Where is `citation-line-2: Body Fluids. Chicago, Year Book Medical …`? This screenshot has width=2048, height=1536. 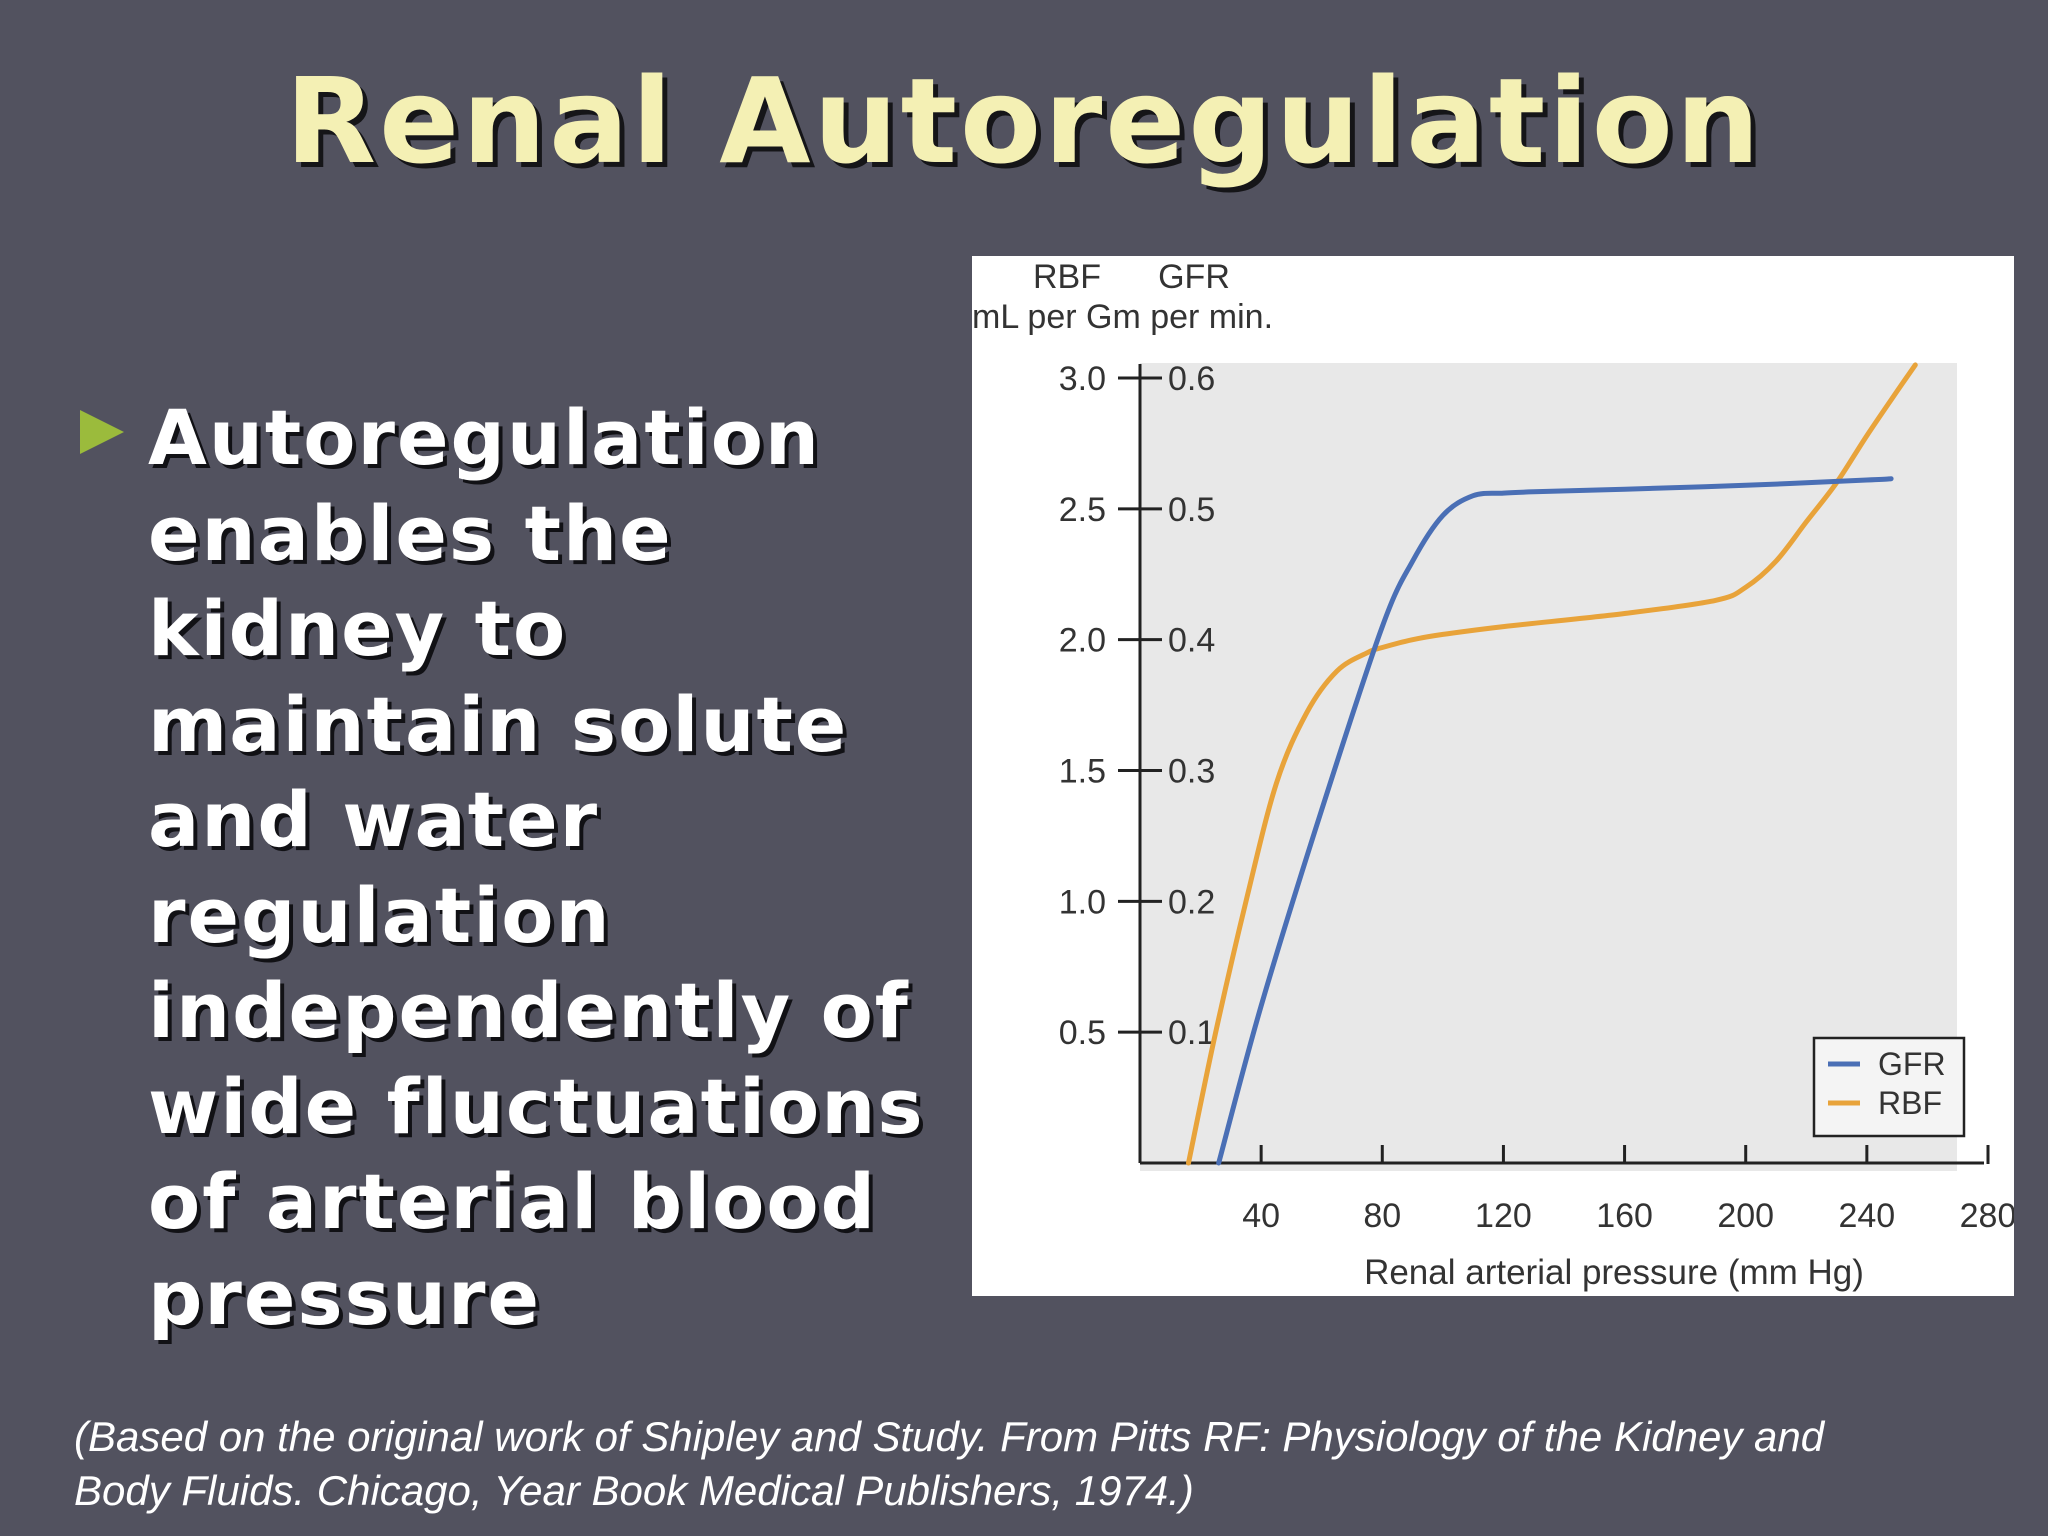 citation-line-2: Body Fluids. Chicago, Year Book Medical … is located at coordinates (634, 1490).